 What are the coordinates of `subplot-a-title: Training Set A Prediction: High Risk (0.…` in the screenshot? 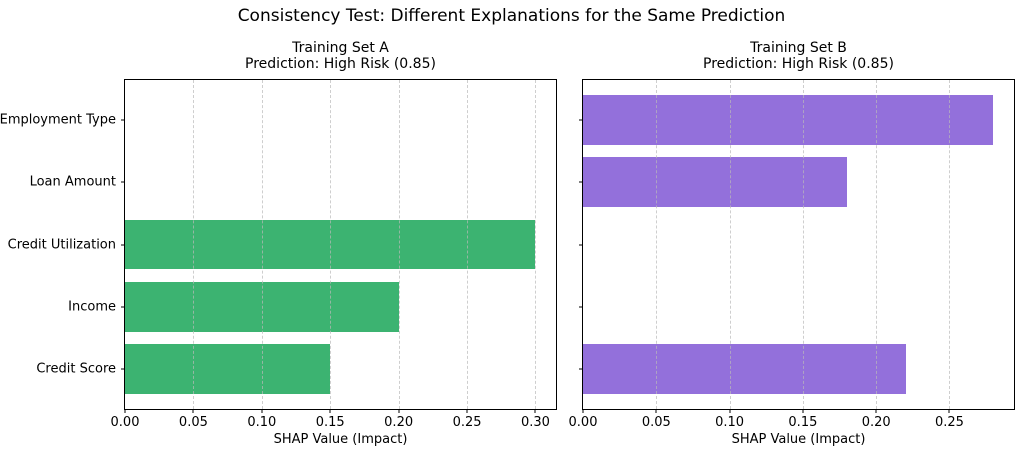 It's located at (340, 56).